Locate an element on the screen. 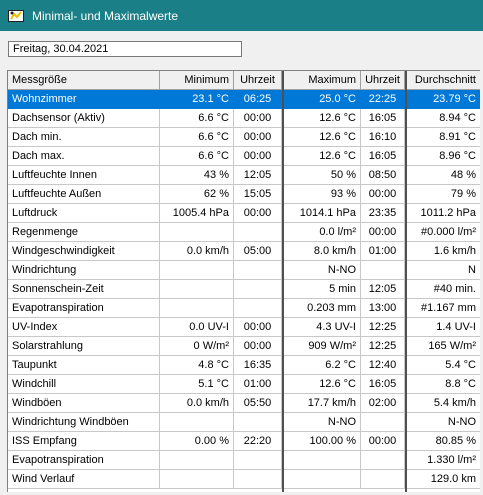  cell-messgroesse: UV-Index is located at coordinates (84, 327).